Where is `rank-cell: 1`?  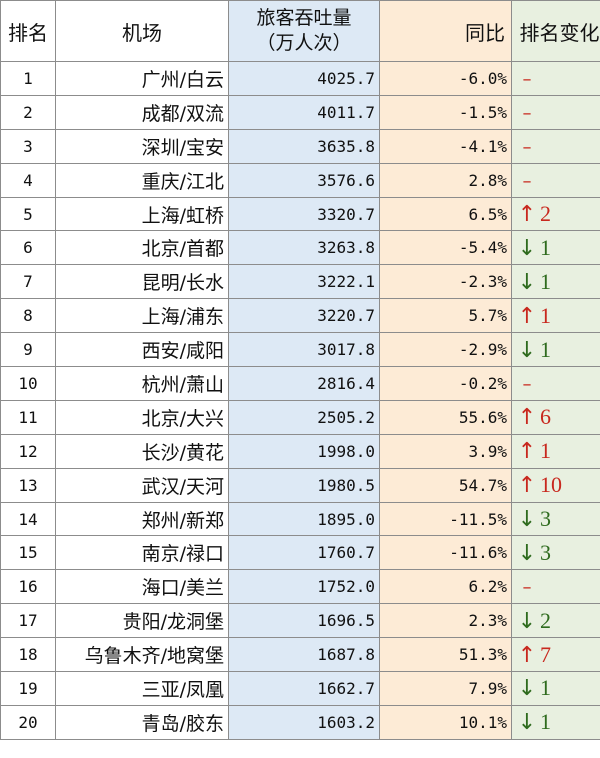 rank-cell: 1 is located at coordinates (28, 78).